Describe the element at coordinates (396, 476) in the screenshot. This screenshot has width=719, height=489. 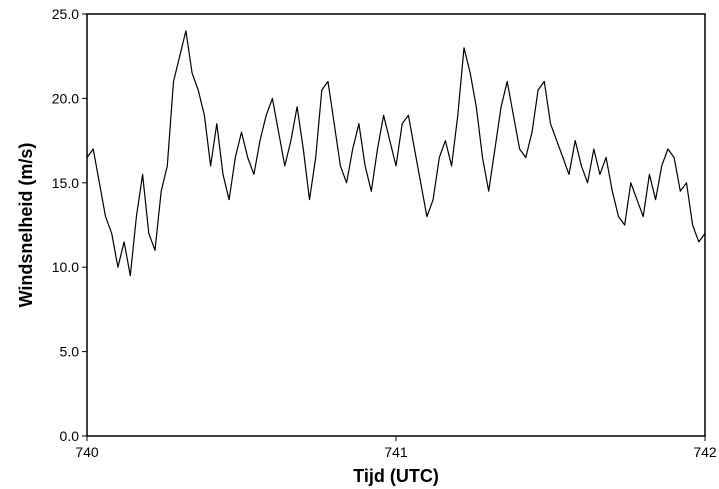
I see `x-axis-label: Tijd (UTC)` at that location.